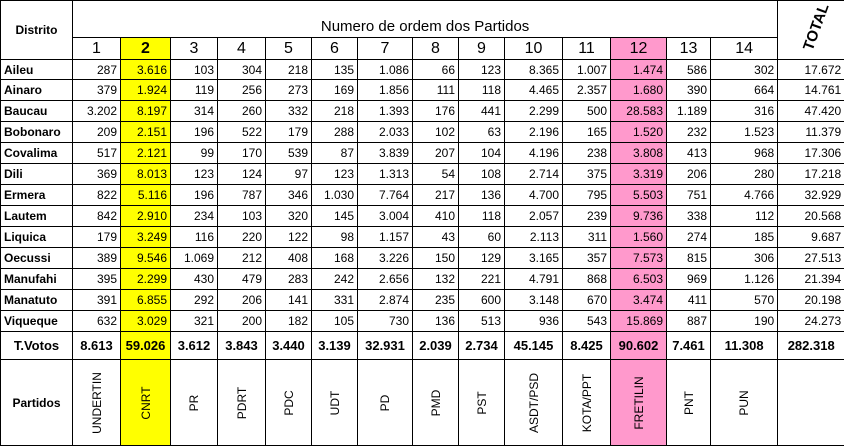  I want to click on vote-cell: 118, so click(481, 216).